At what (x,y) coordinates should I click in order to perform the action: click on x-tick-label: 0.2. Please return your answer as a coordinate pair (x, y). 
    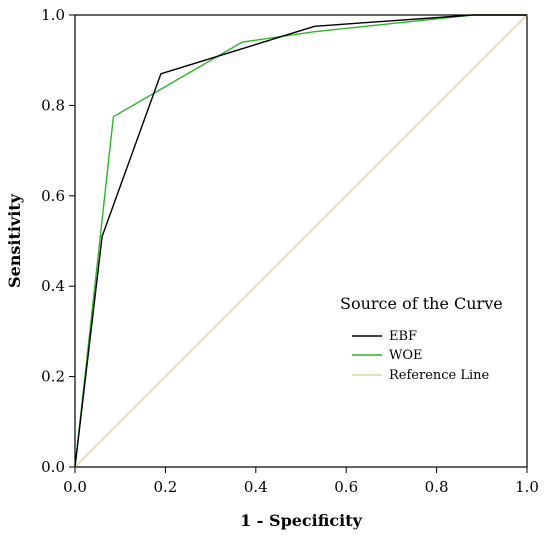
    Looking at the image, I should click on (165, 487).